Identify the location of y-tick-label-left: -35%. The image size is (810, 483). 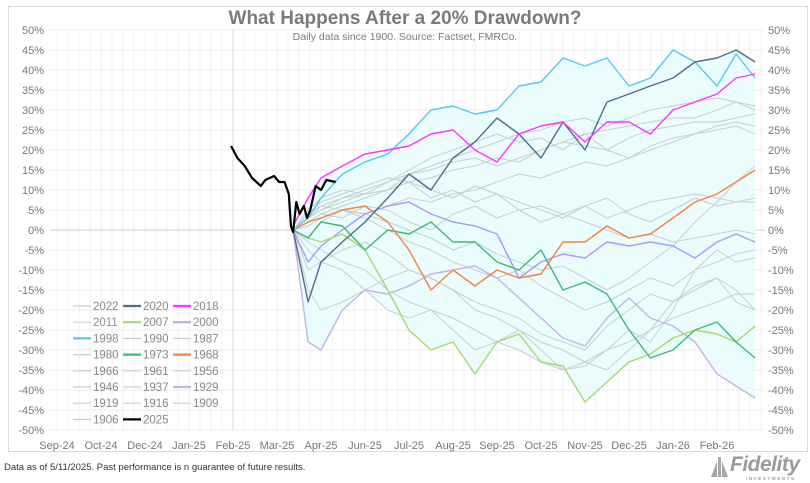
(31, 371).